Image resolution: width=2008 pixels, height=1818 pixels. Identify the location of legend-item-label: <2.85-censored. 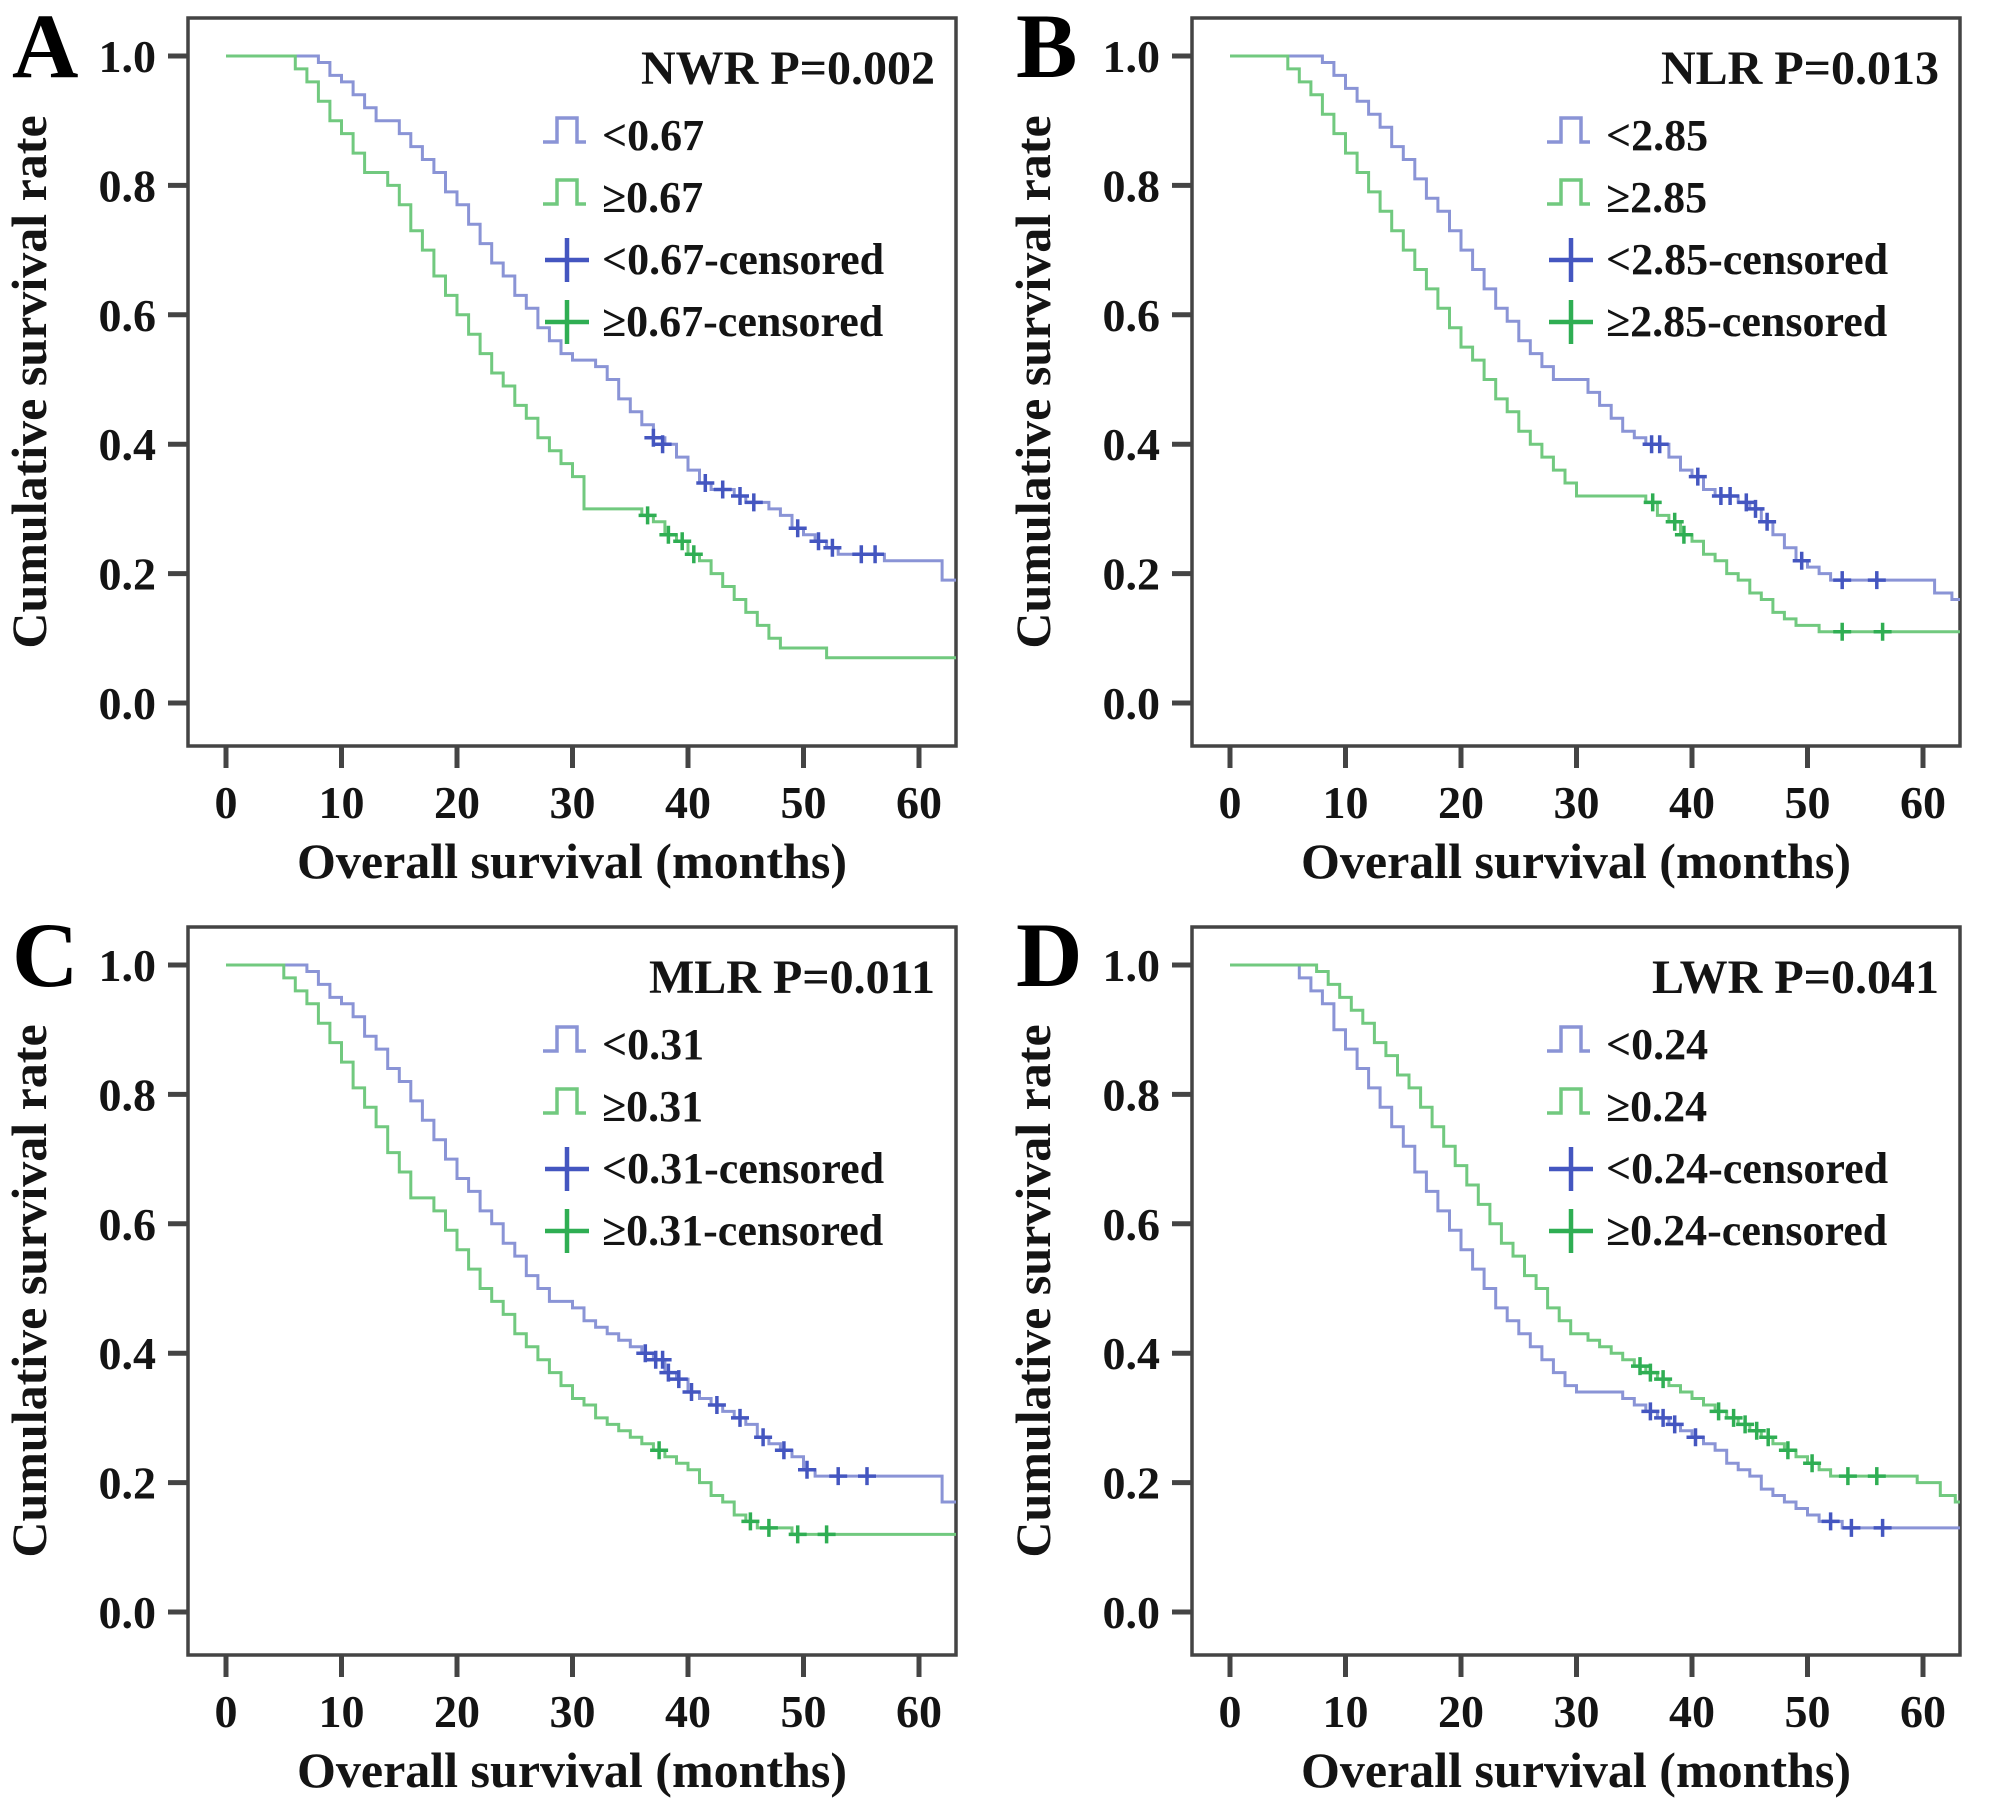
(1747, 259).